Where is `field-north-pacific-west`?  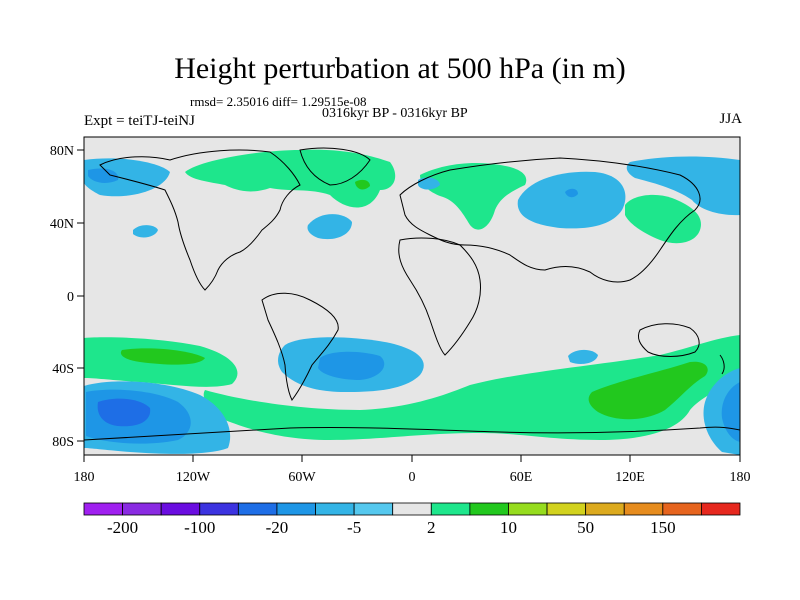 field-north-pacific-west is located at coordinates (127, 177).